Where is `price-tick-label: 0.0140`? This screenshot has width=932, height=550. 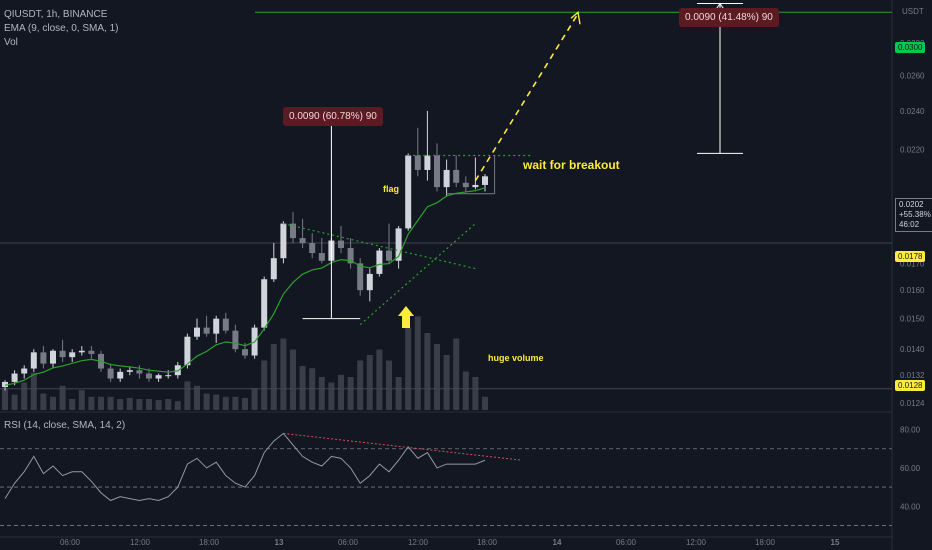 price-tick-label: 0.0140 is located at coordinates (912, 349).